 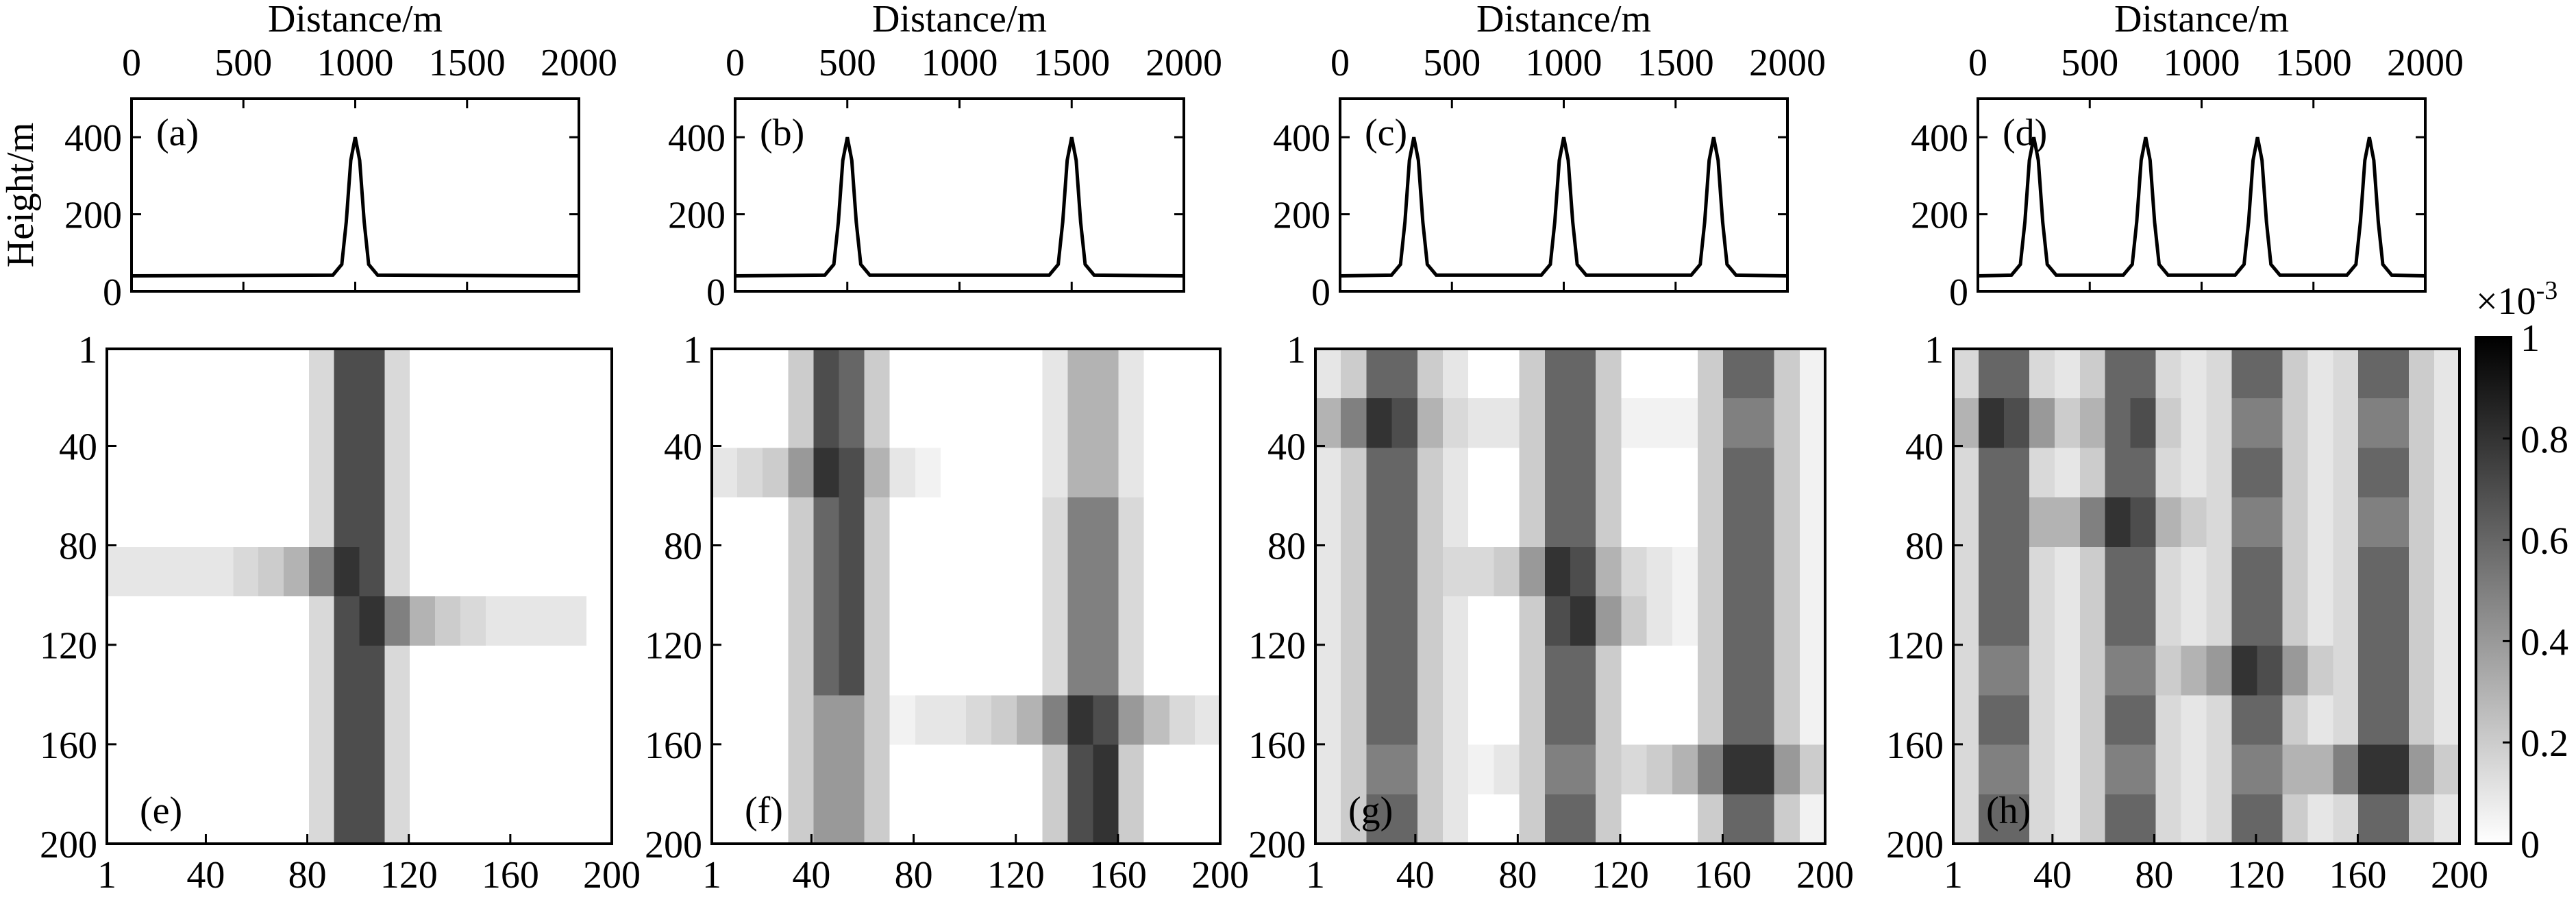 I want to click on height-profile, so click(x=2201, y=207).